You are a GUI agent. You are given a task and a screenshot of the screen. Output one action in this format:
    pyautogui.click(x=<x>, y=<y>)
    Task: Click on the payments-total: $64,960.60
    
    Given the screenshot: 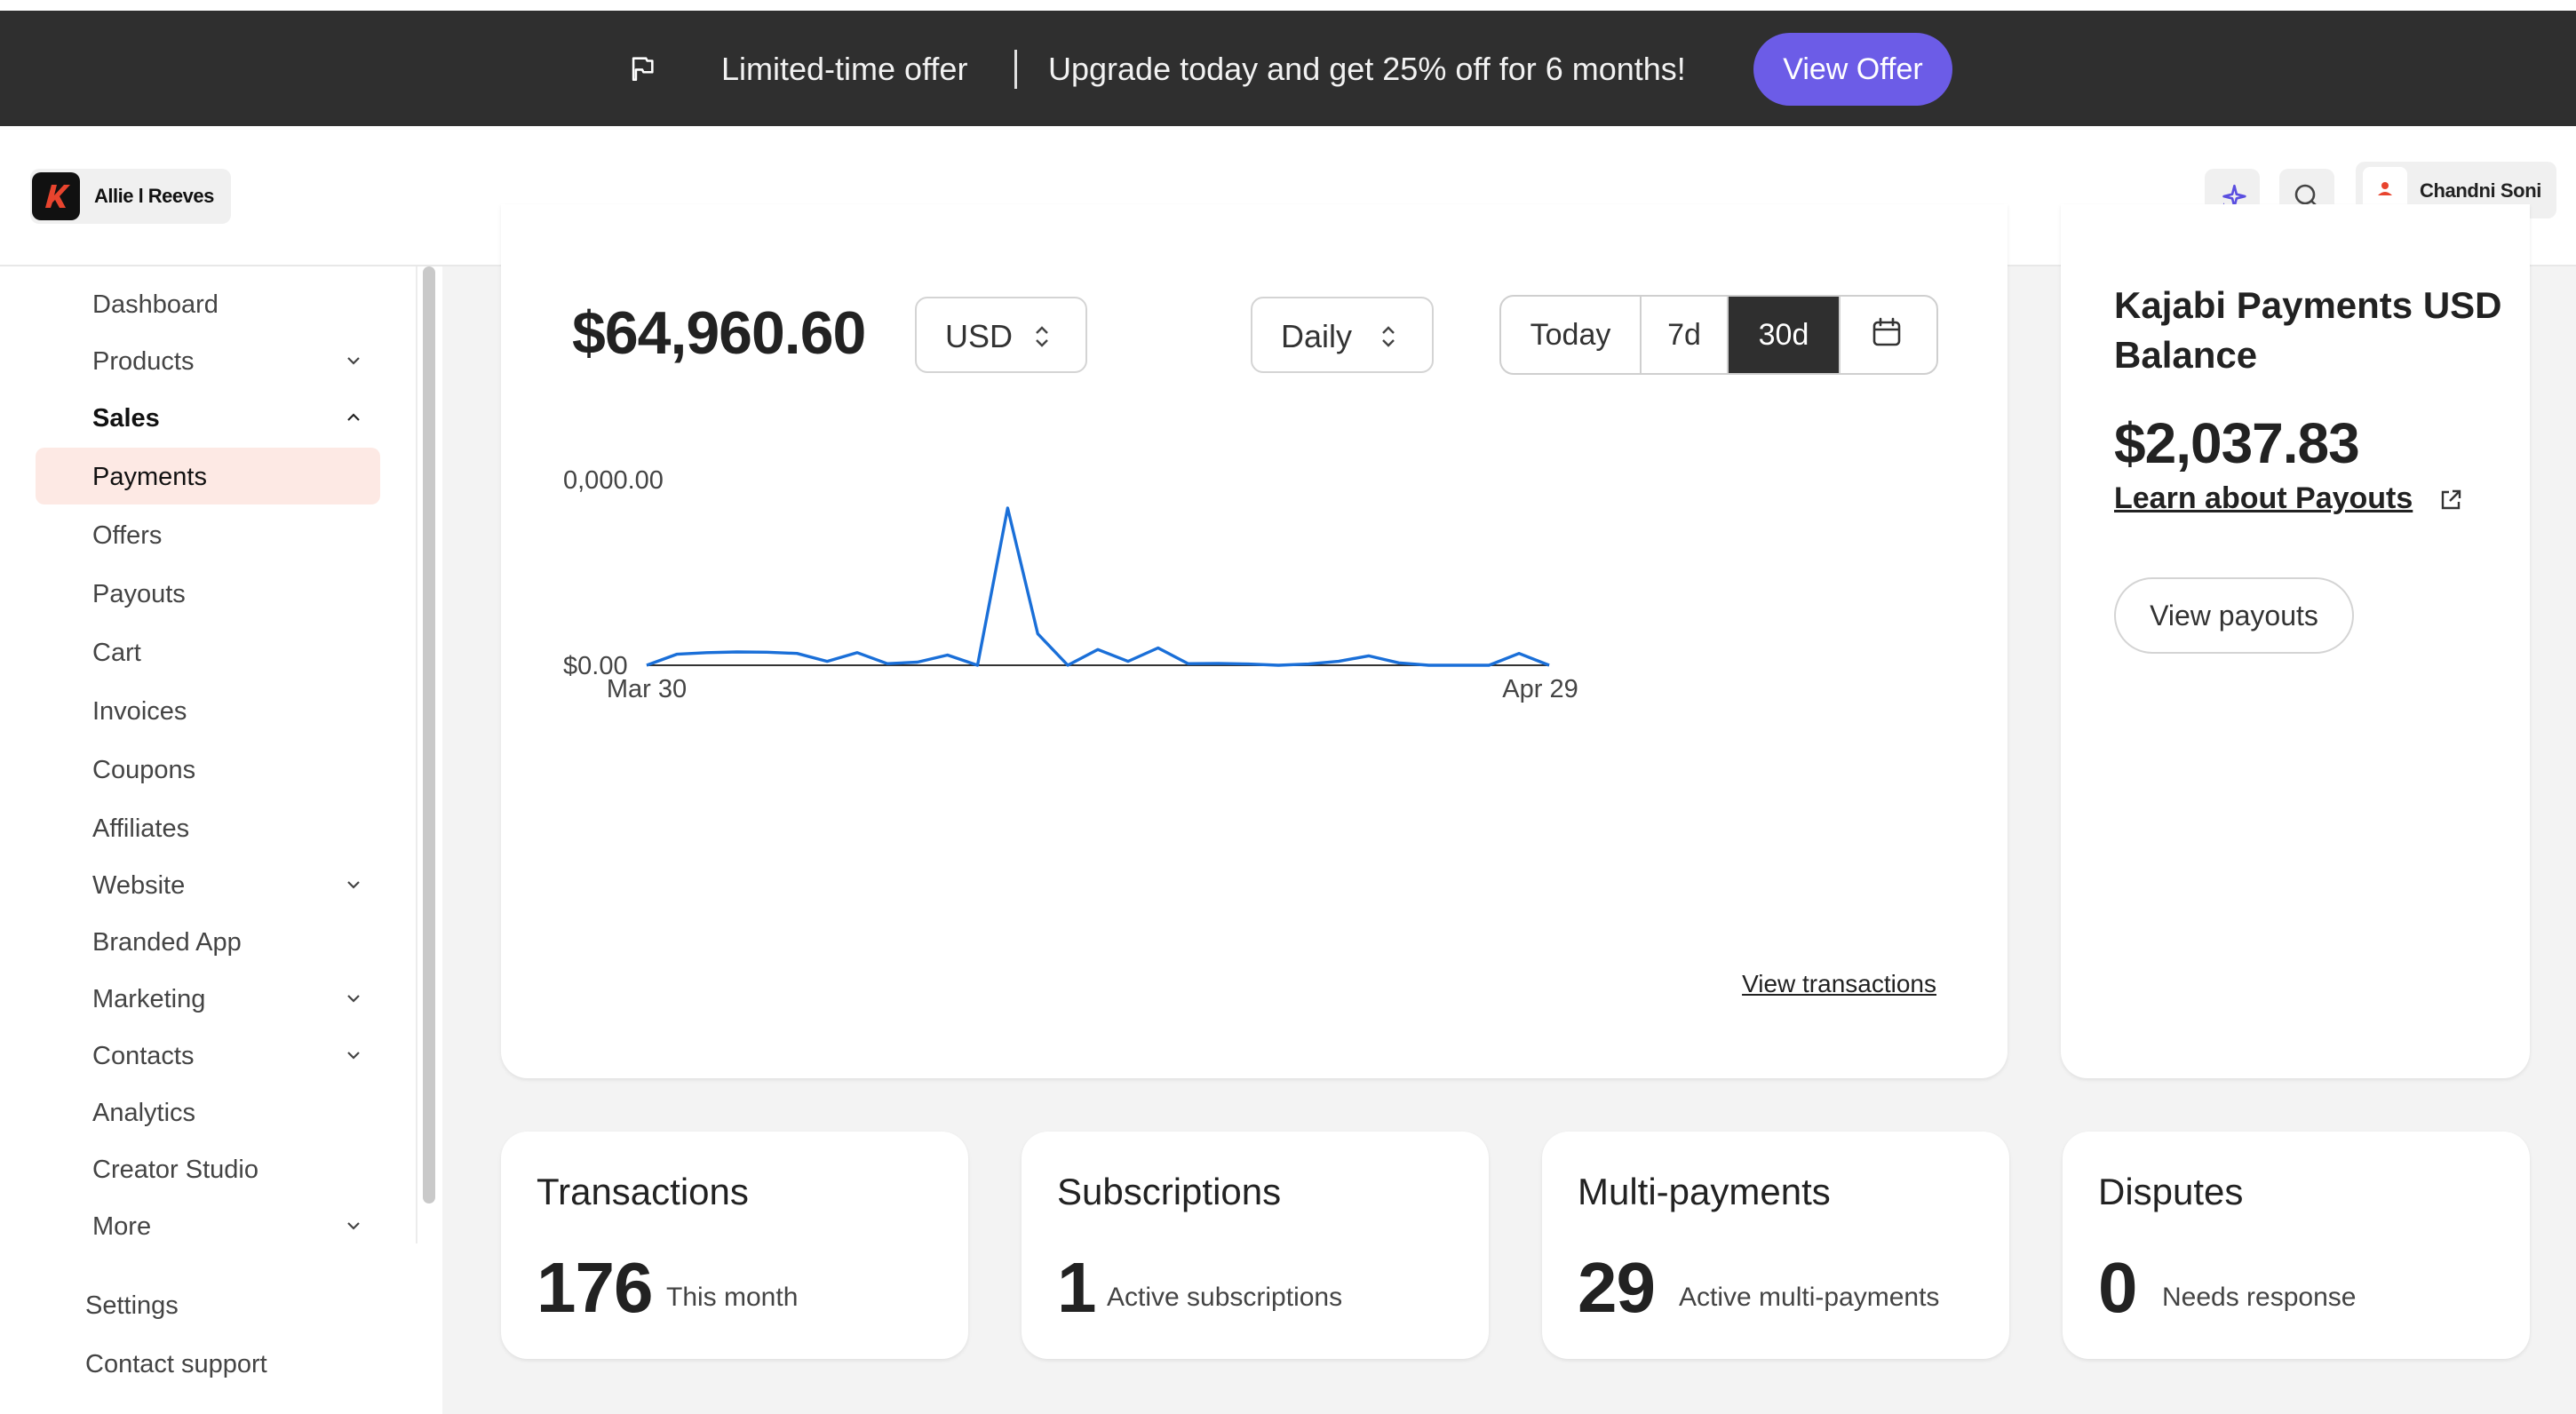 What is the action you would take?
    pyautogui.click(x=719, y=333)
    